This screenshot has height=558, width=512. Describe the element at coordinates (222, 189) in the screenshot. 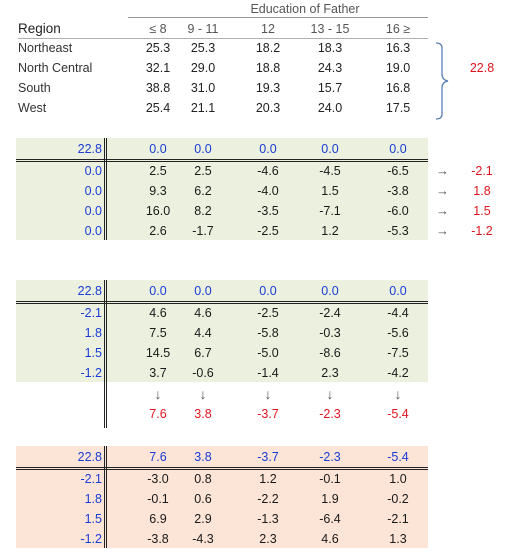

I see `table1-background` at that location.